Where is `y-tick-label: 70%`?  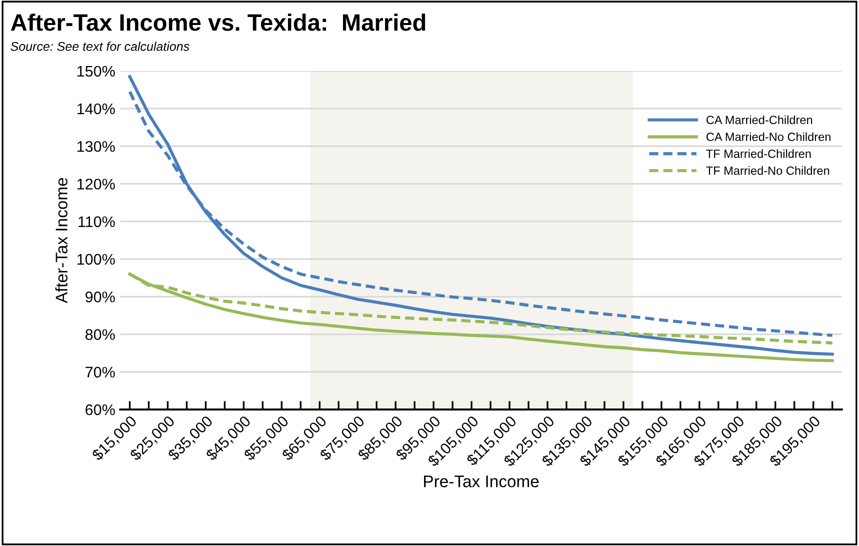 y-tick-label: 70% is located at coordinates (100, 372).